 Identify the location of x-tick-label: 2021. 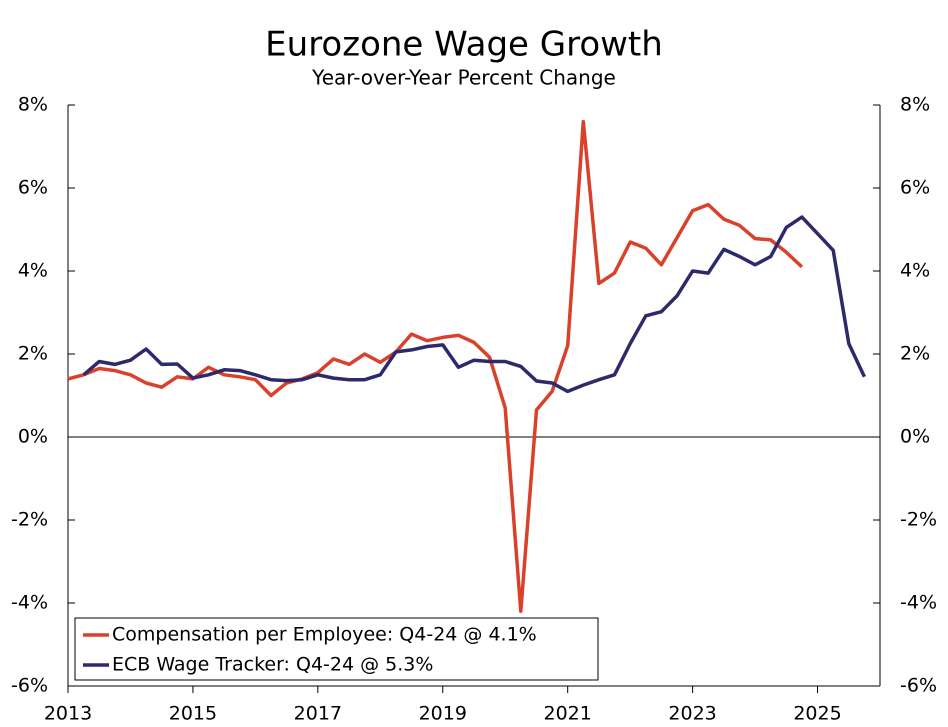
(568, 714).